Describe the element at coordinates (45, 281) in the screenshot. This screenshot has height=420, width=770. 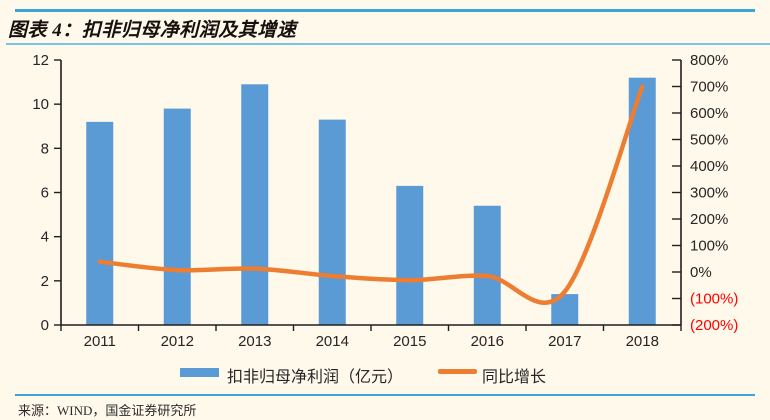
I see `left-axis-label: 2` at that location.